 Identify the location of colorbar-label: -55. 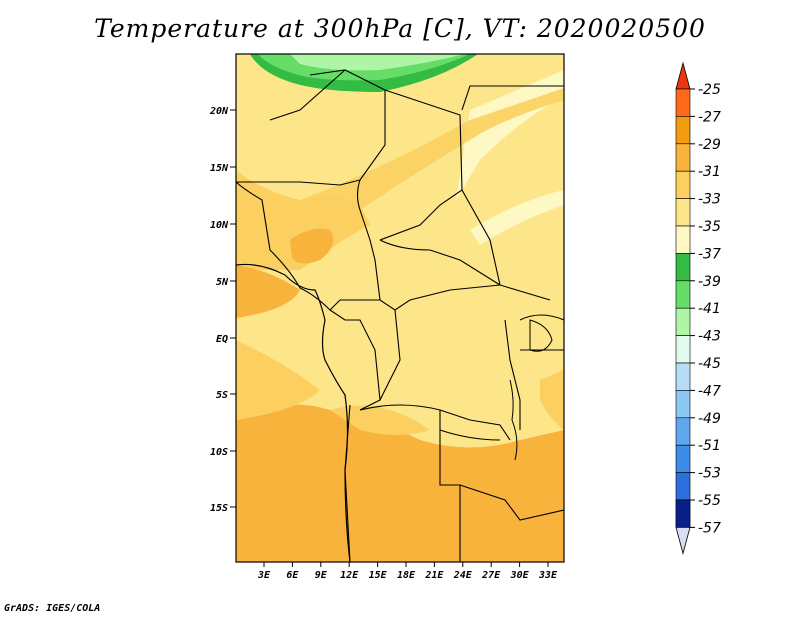
(709, 501).